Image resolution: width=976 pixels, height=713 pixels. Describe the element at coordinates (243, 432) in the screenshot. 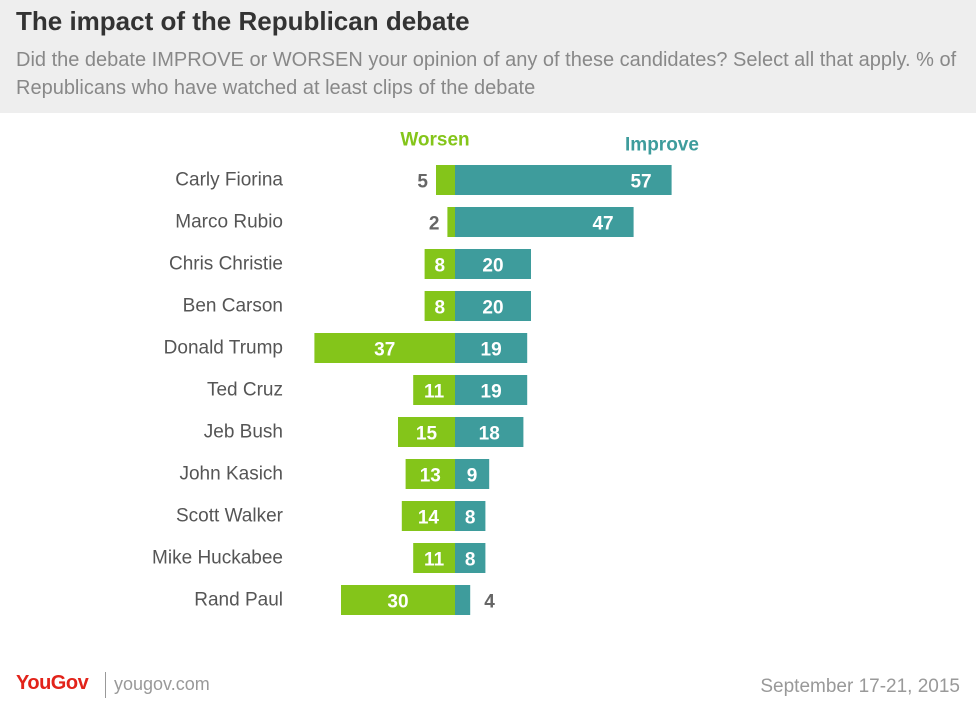

I see `category-label: Jeb Bush` at that location.